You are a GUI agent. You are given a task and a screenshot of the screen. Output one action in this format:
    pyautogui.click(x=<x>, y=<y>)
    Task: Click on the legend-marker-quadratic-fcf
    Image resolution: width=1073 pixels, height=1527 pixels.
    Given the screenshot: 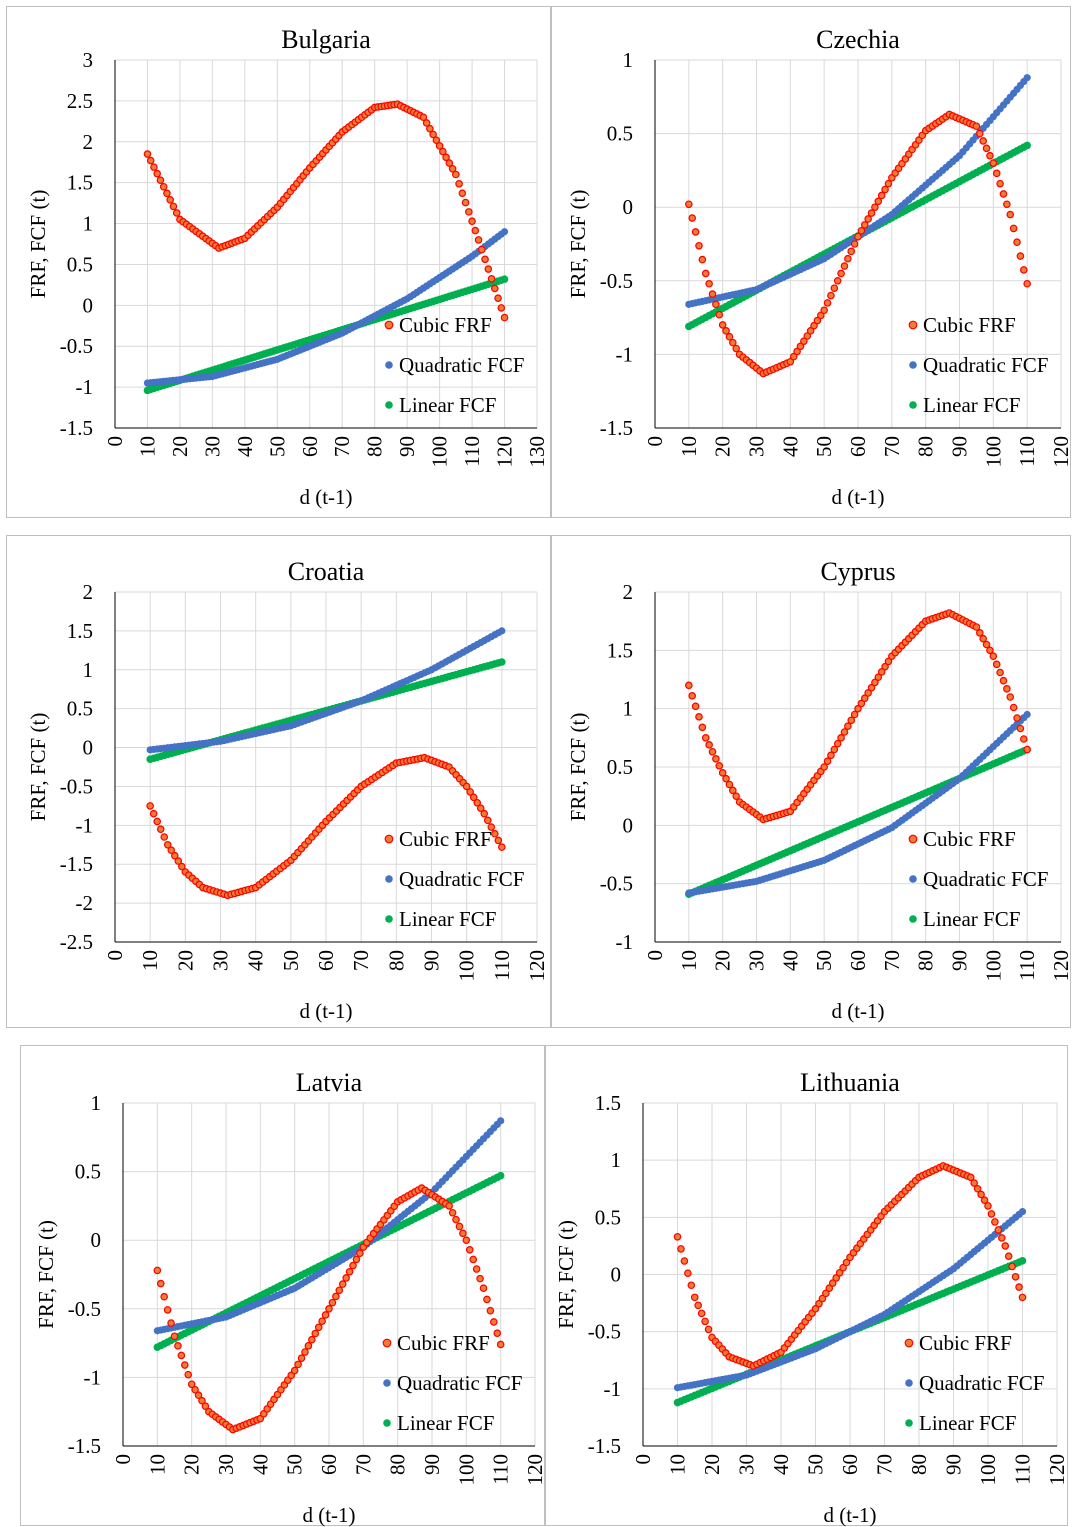 What is the action you would take?
    pyautogui.click(x=389, y=879)
    